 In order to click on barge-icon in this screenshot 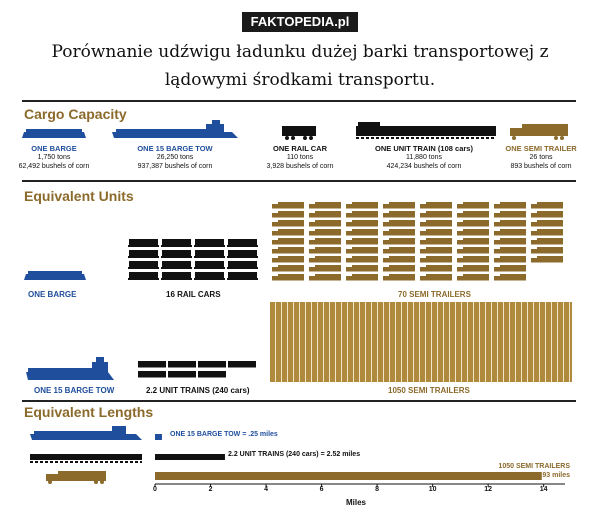, I will do `click(54, 133)`.